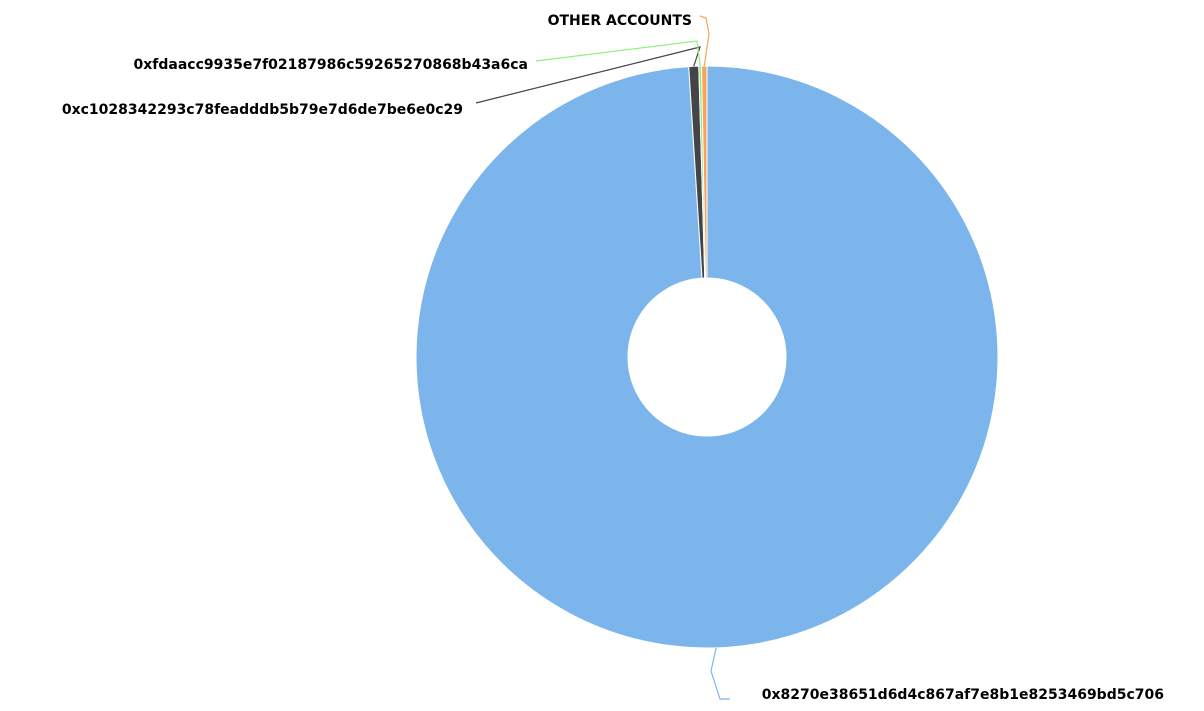 The height and width of the screenshot is (711, 1204). I want to click on slice-label-4: OTHER ACCOUNTS, so click(620, 21).